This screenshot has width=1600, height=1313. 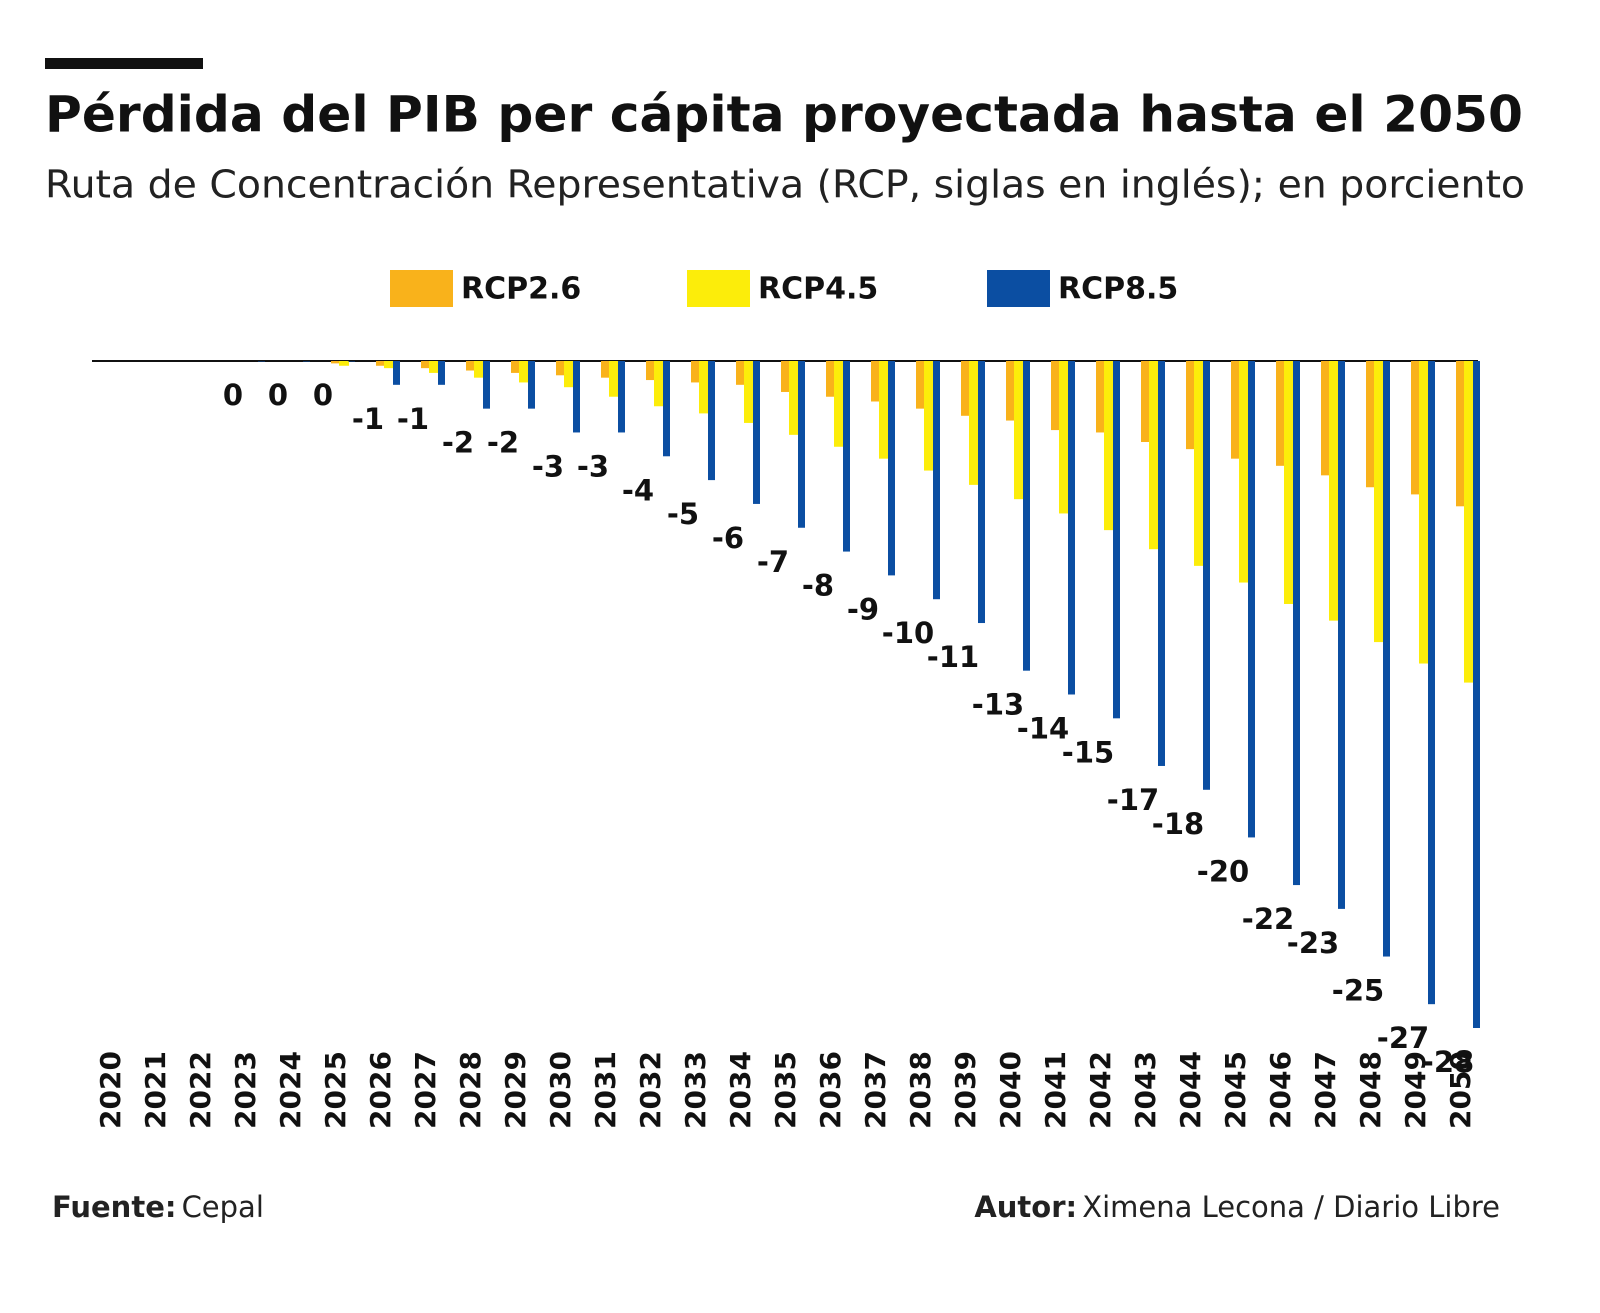 I want to click on source: Cepal, so click(x=223, y=1207).